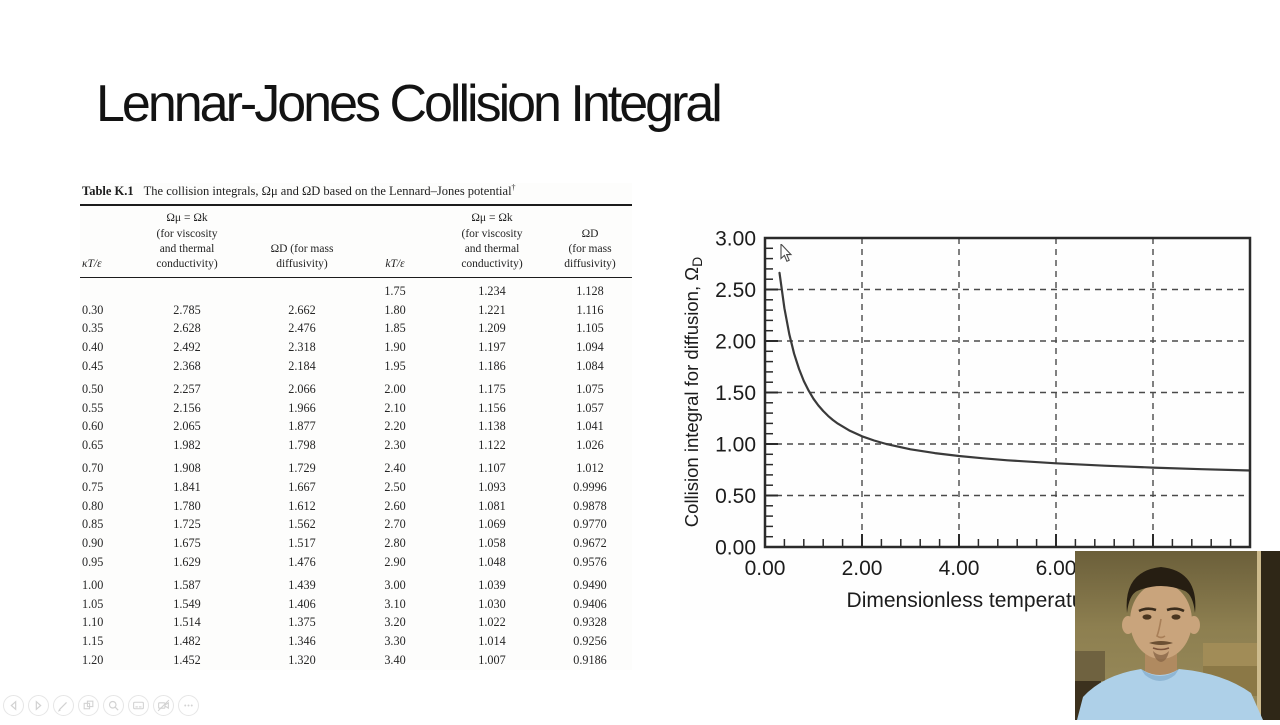 The image size is (1280, 725). What do you see at coordinates (93, 603) in the screenshot?
I see `table-cell: 1.05` at bounding box center [93, 603].